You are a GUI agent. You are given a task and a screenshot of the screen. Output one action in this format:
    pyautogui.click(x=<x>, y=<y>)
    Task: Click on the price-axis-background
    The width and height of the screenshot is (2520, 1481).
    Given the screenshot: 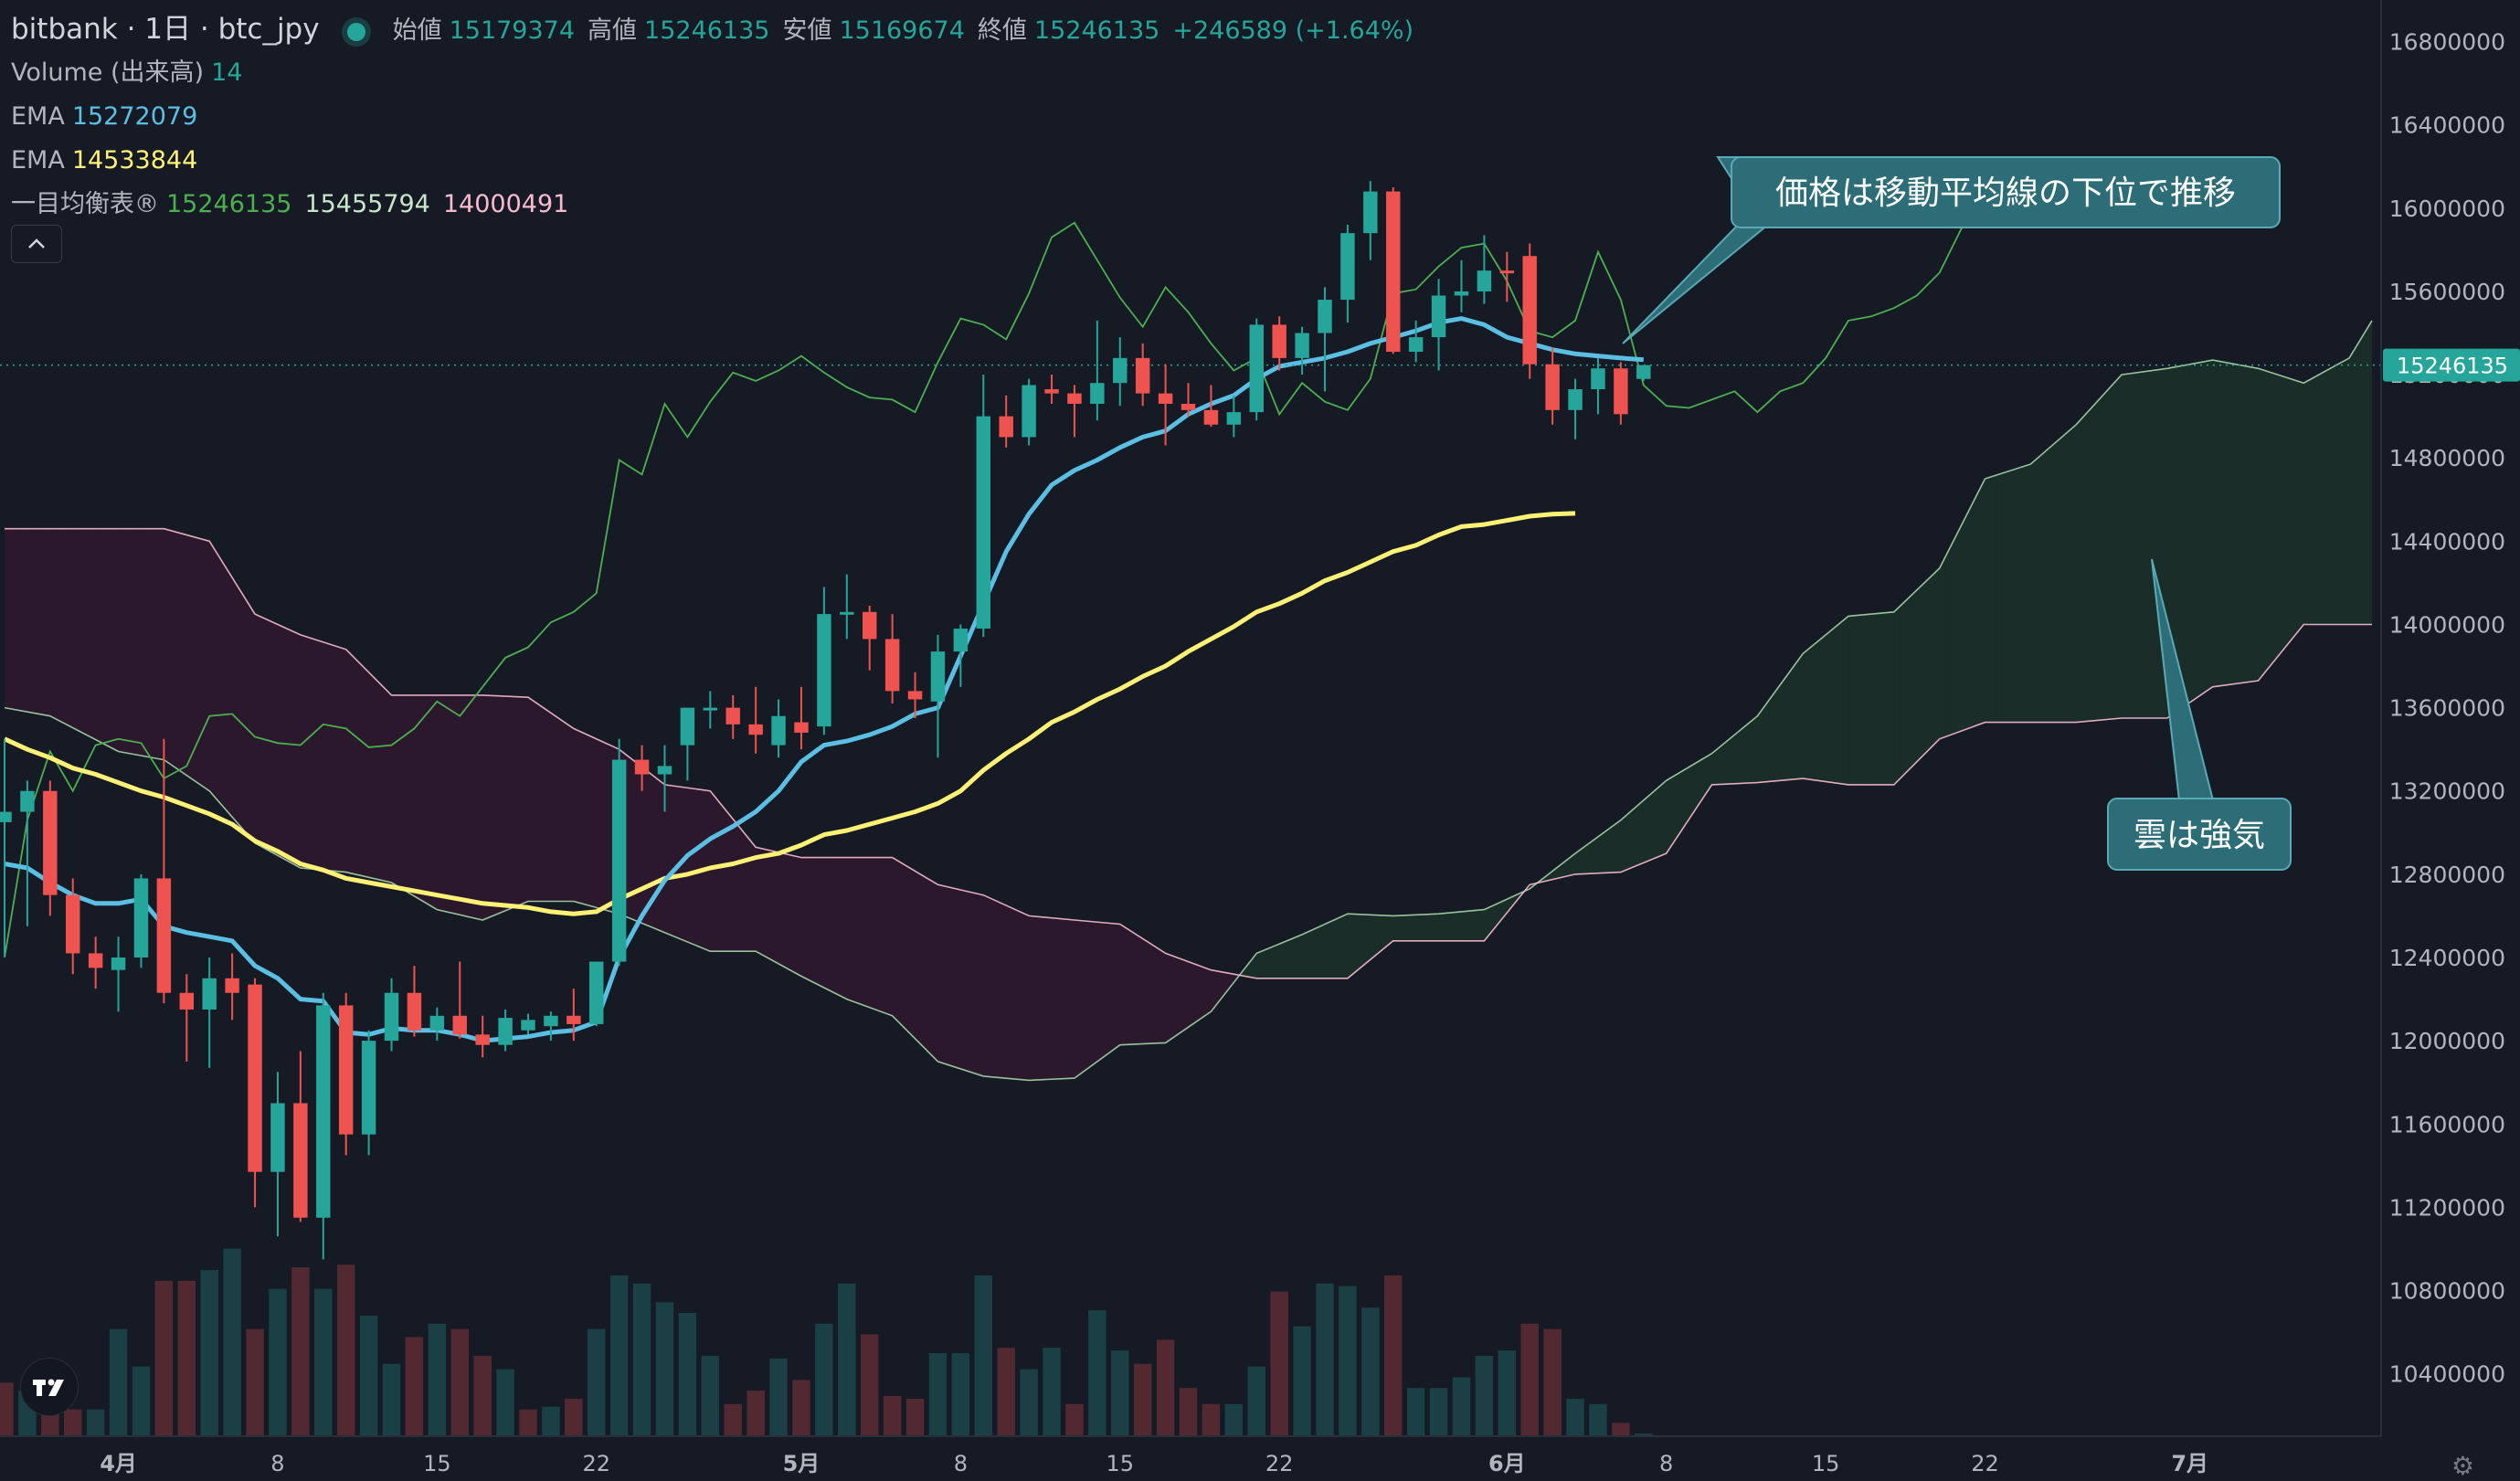 What is the action you would take?
    pyautogui.click(x=2451, y=738)
    